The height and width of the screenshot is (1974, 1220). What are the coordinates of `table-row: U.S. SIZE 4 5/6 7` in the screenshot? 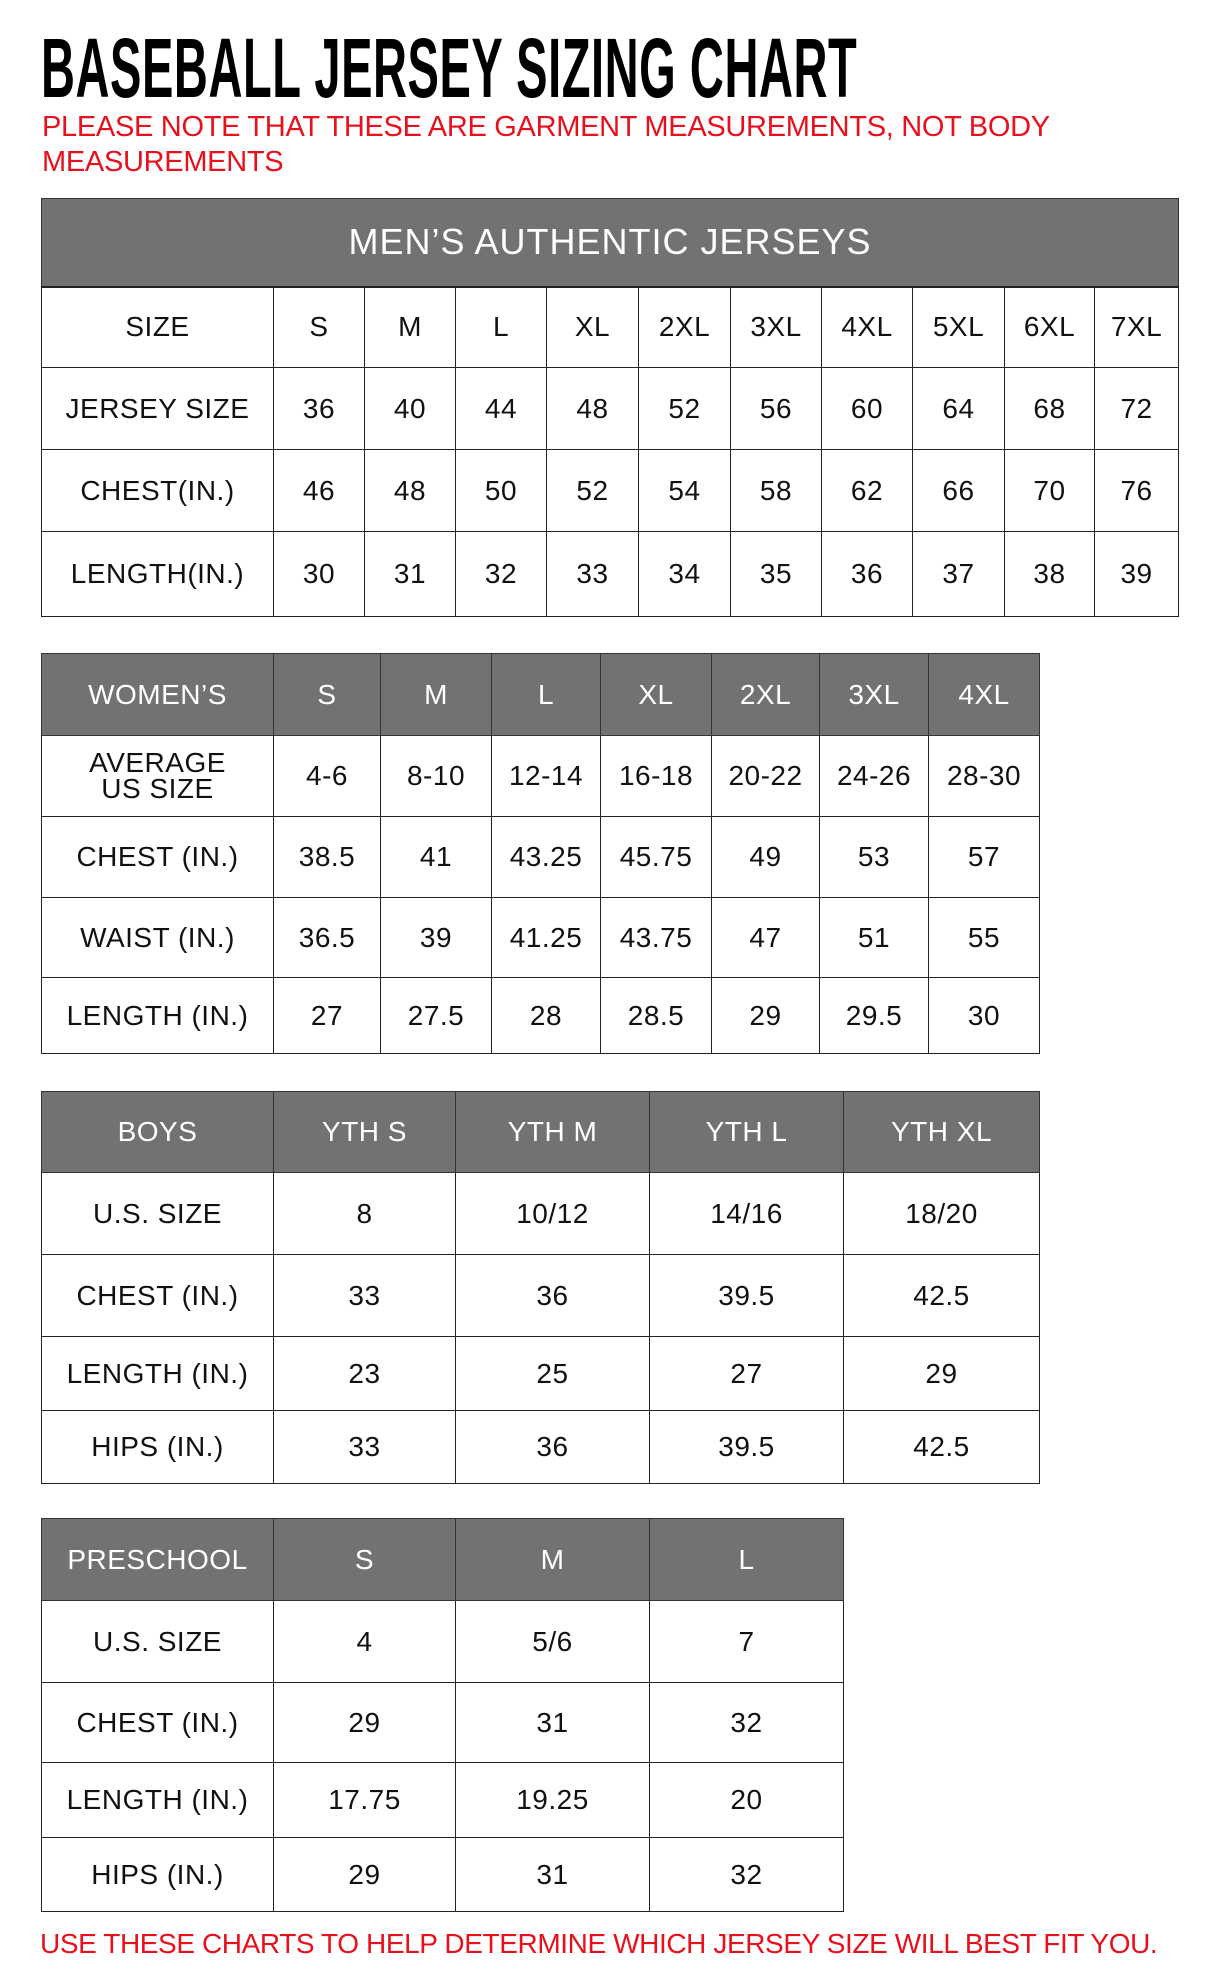 It's located at (442, 1641).